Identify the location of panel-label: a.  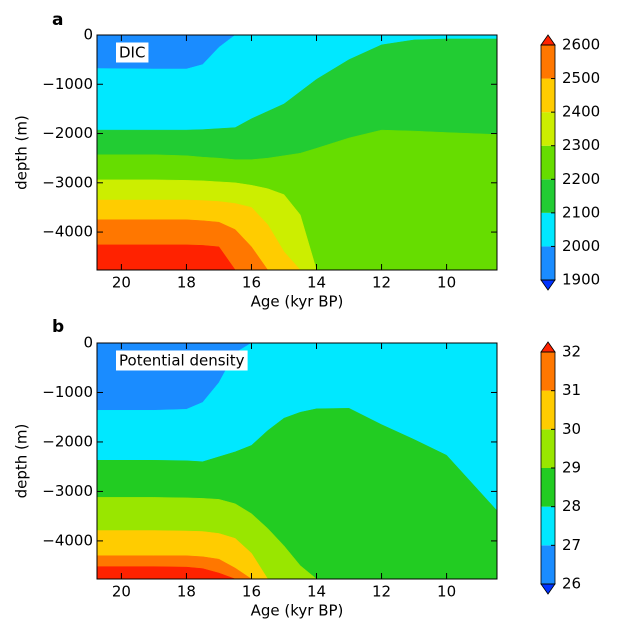
(57, 20).